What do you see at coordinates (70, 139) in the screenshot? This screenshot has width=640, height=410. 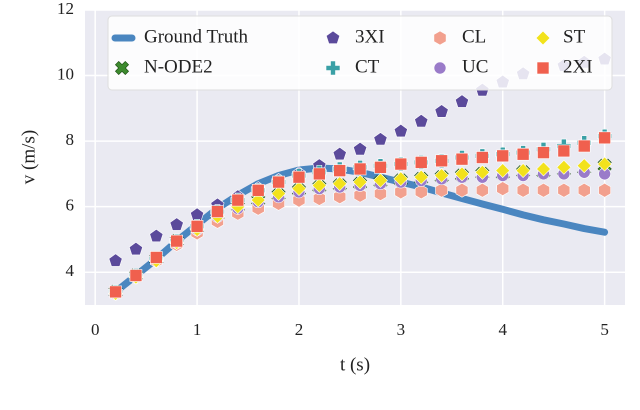 I see `y-tick-label: 8` at bounding box center [70, 139].